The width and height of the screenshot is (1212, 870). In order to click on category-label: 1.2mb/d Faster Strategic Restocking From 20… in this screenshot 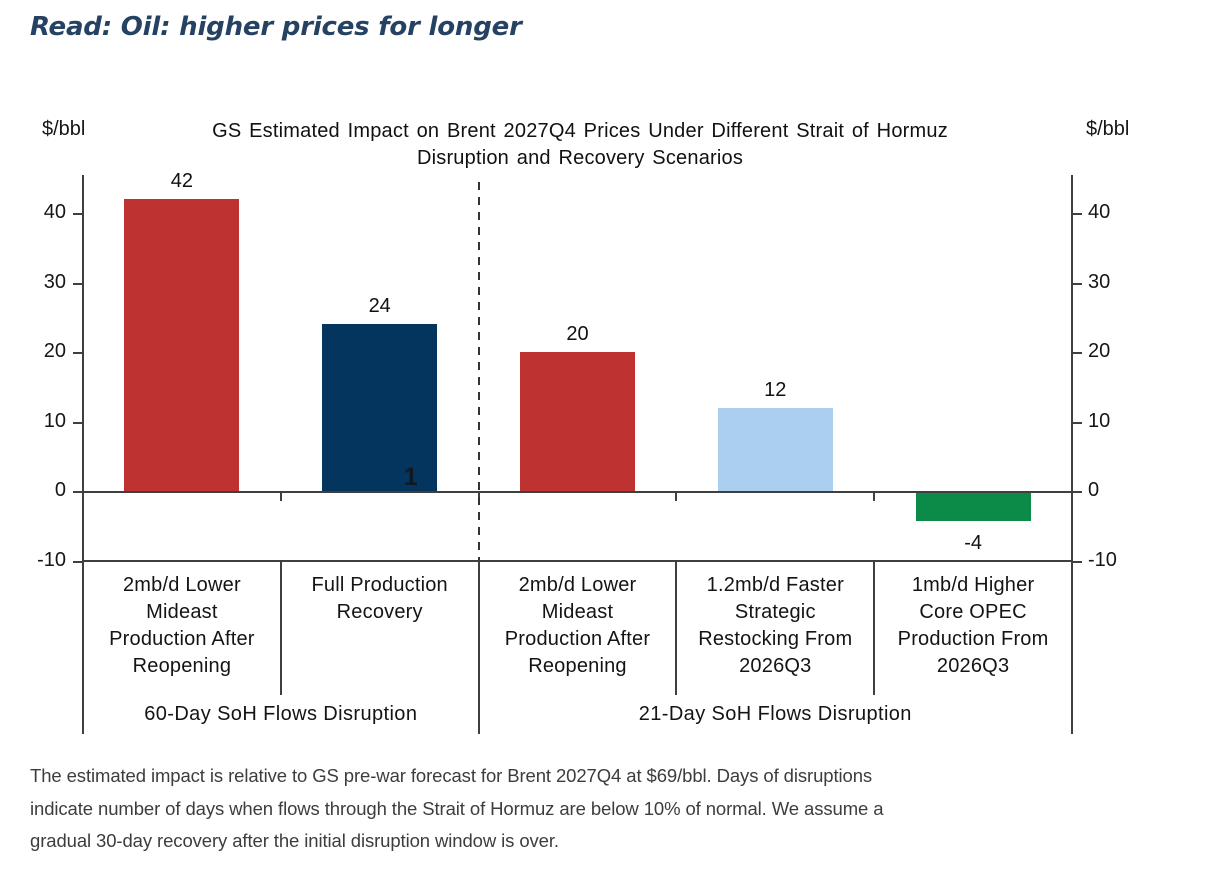, I will do `click(775, 625)`.